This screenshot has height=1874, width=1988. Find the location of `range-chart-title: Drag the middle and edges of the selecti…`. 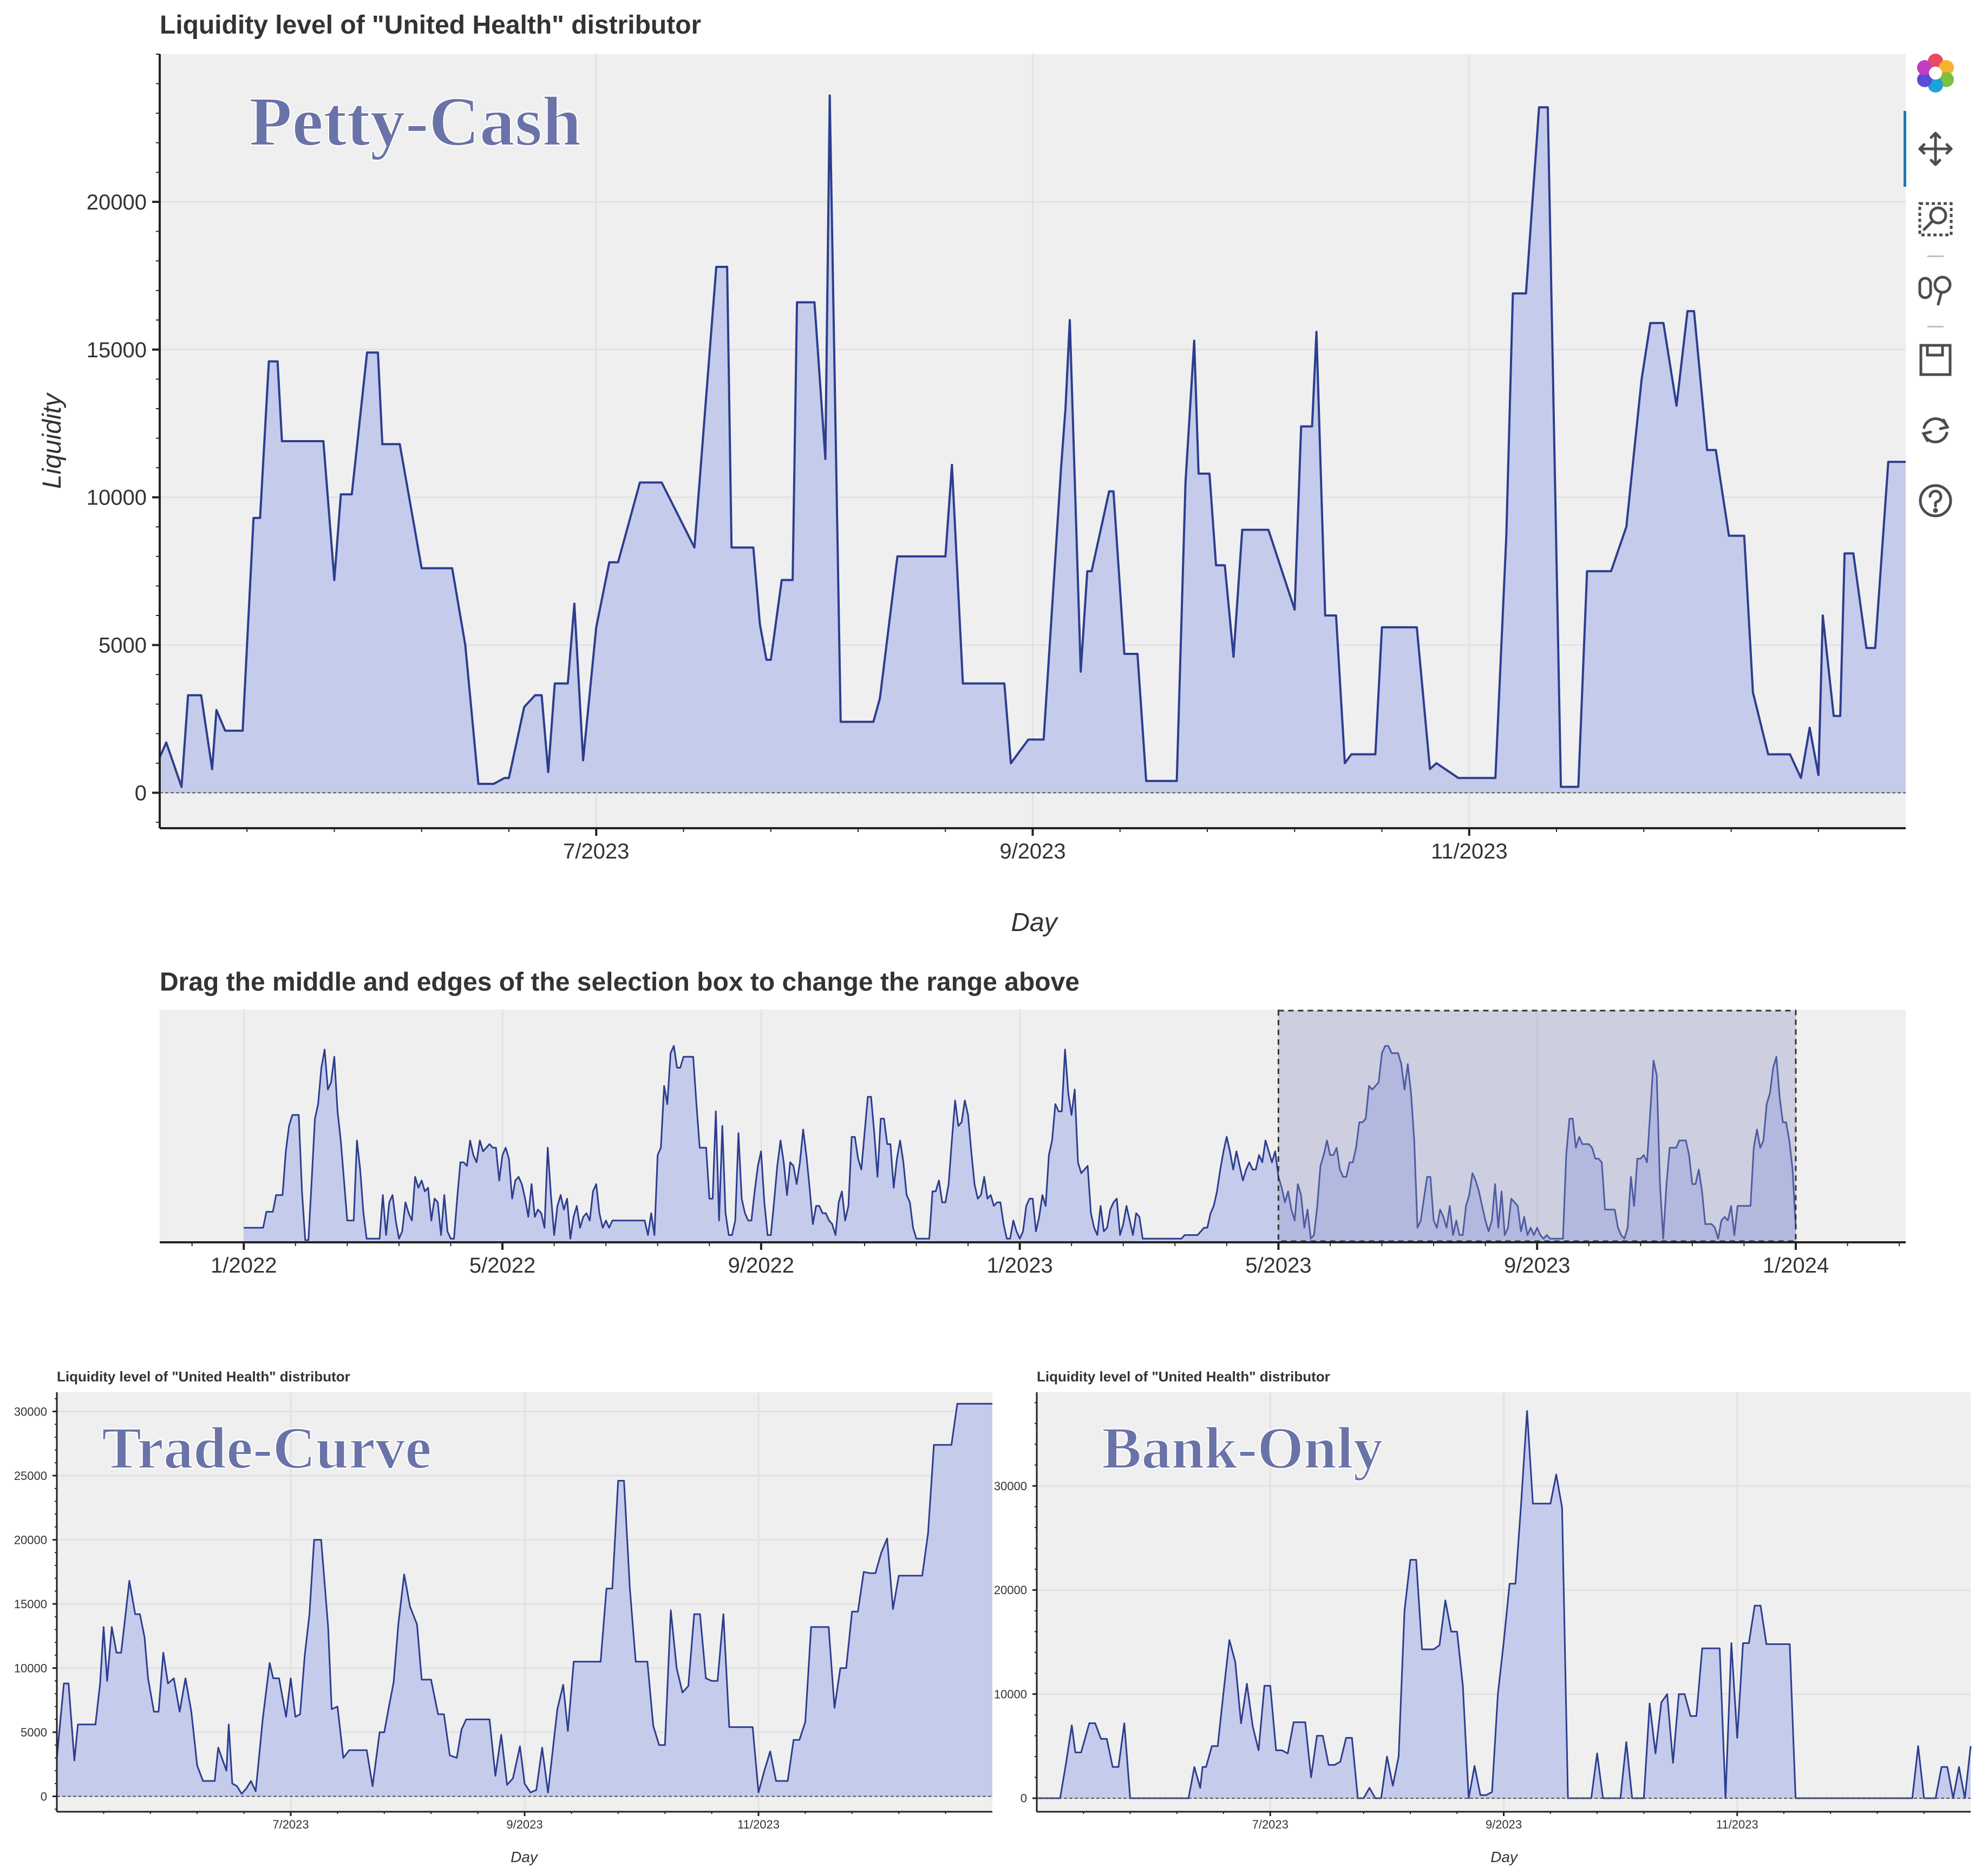

range-chart-title: Drag the middle and edges of the selecti… is located at coordinates (620, 982).